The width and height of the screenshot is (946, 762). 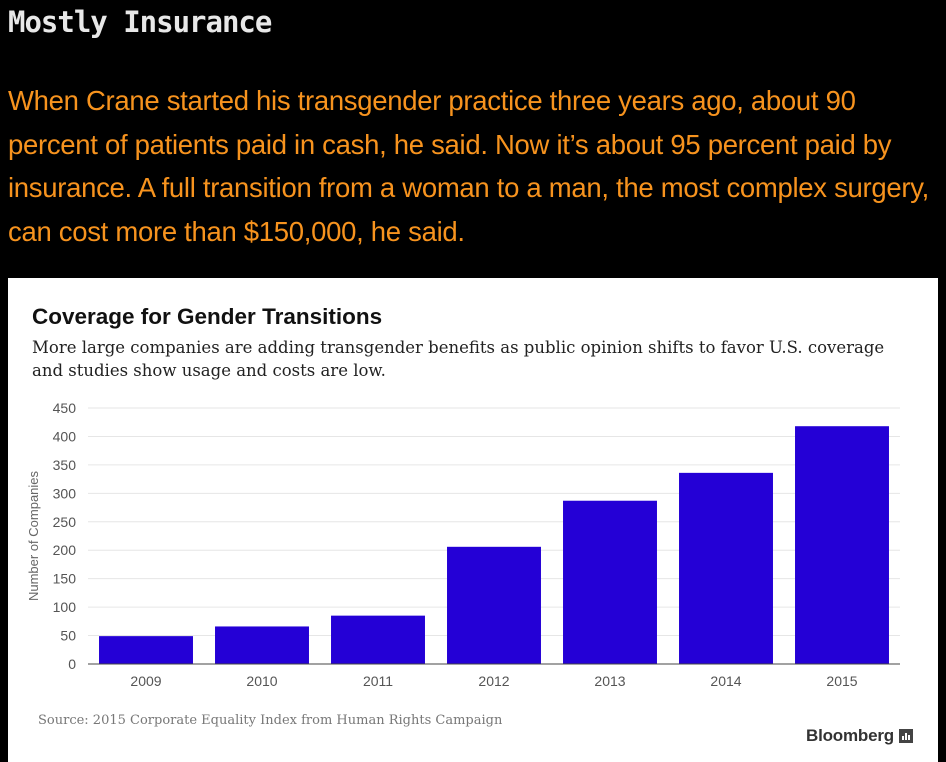 I want to click on bloomberg-logo: Bloomberg, so click(x=859, y=736).